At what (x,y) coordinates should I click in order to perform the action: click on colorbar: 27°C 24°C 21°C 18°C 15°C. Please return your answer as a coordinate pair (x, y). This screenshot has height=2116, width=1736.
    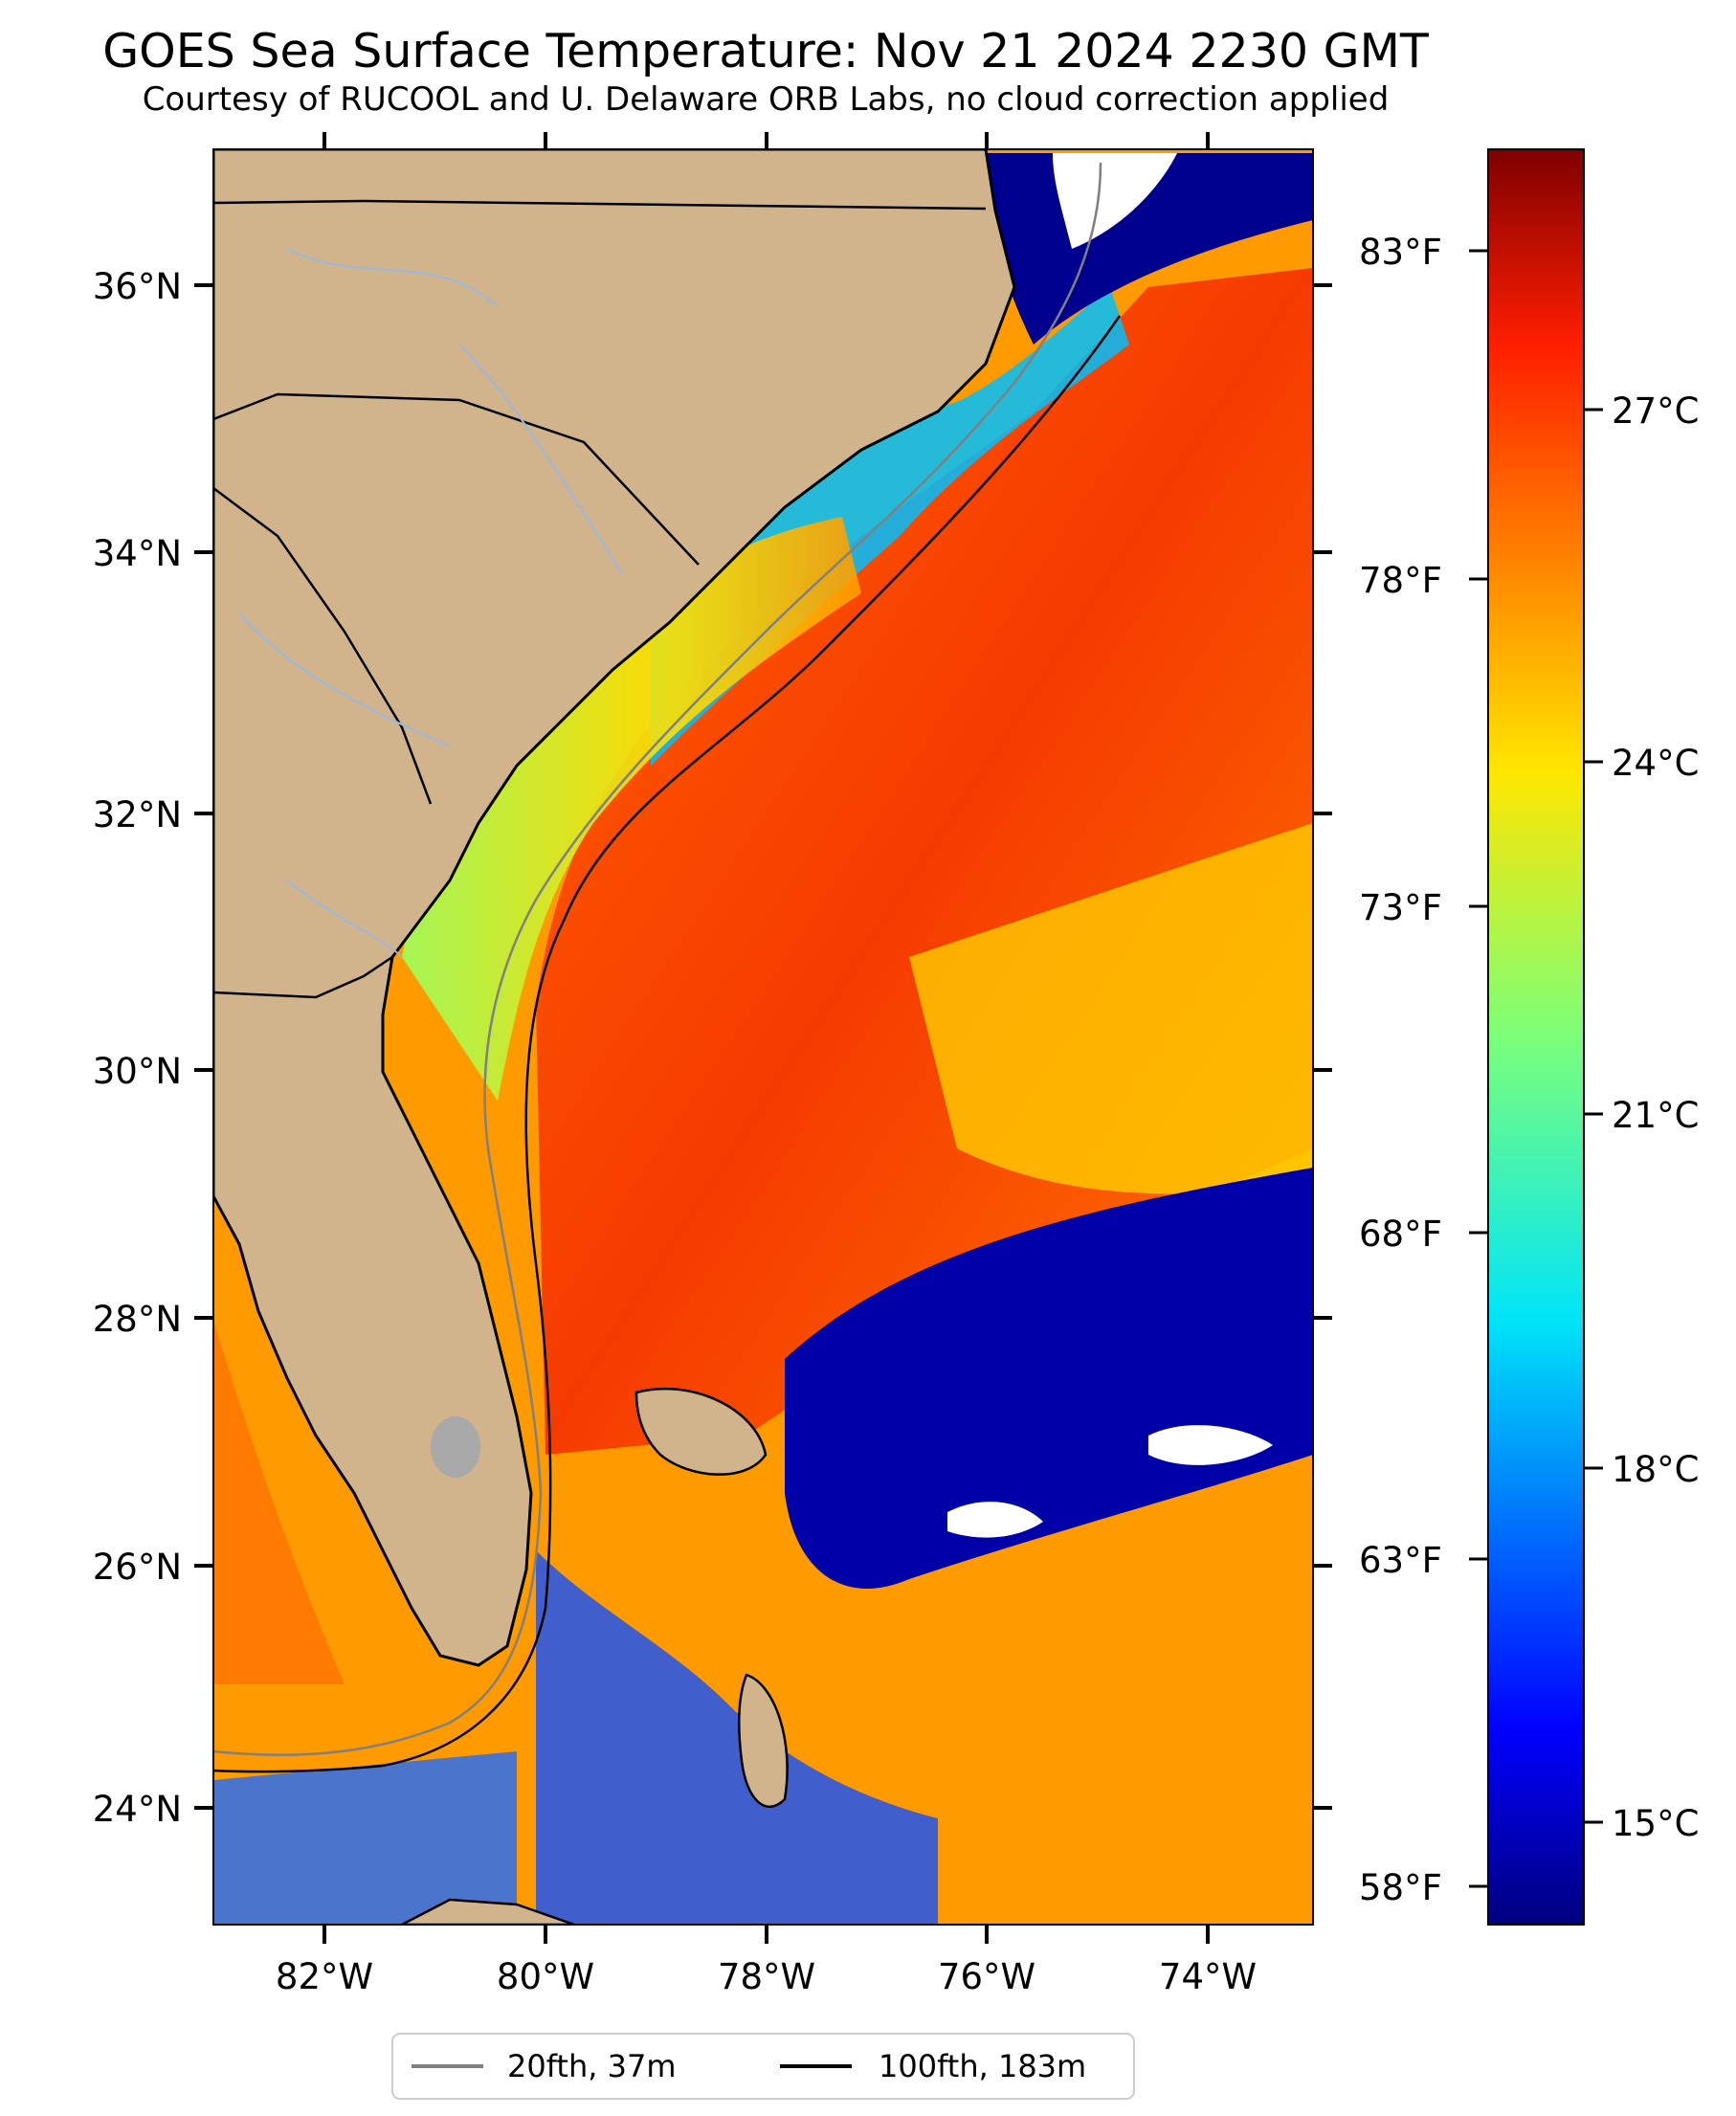
    Looking at the image, I should click on (1593, 1037).